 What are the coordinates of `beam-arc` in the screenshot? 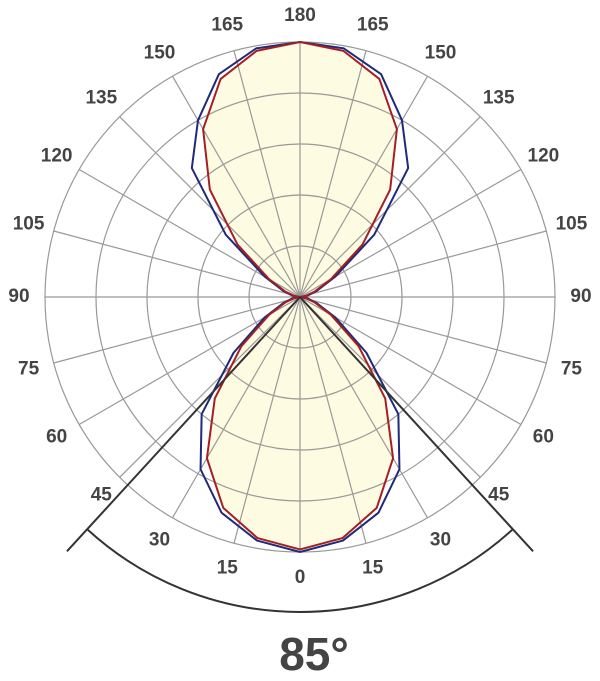 It's located at (300, 570).